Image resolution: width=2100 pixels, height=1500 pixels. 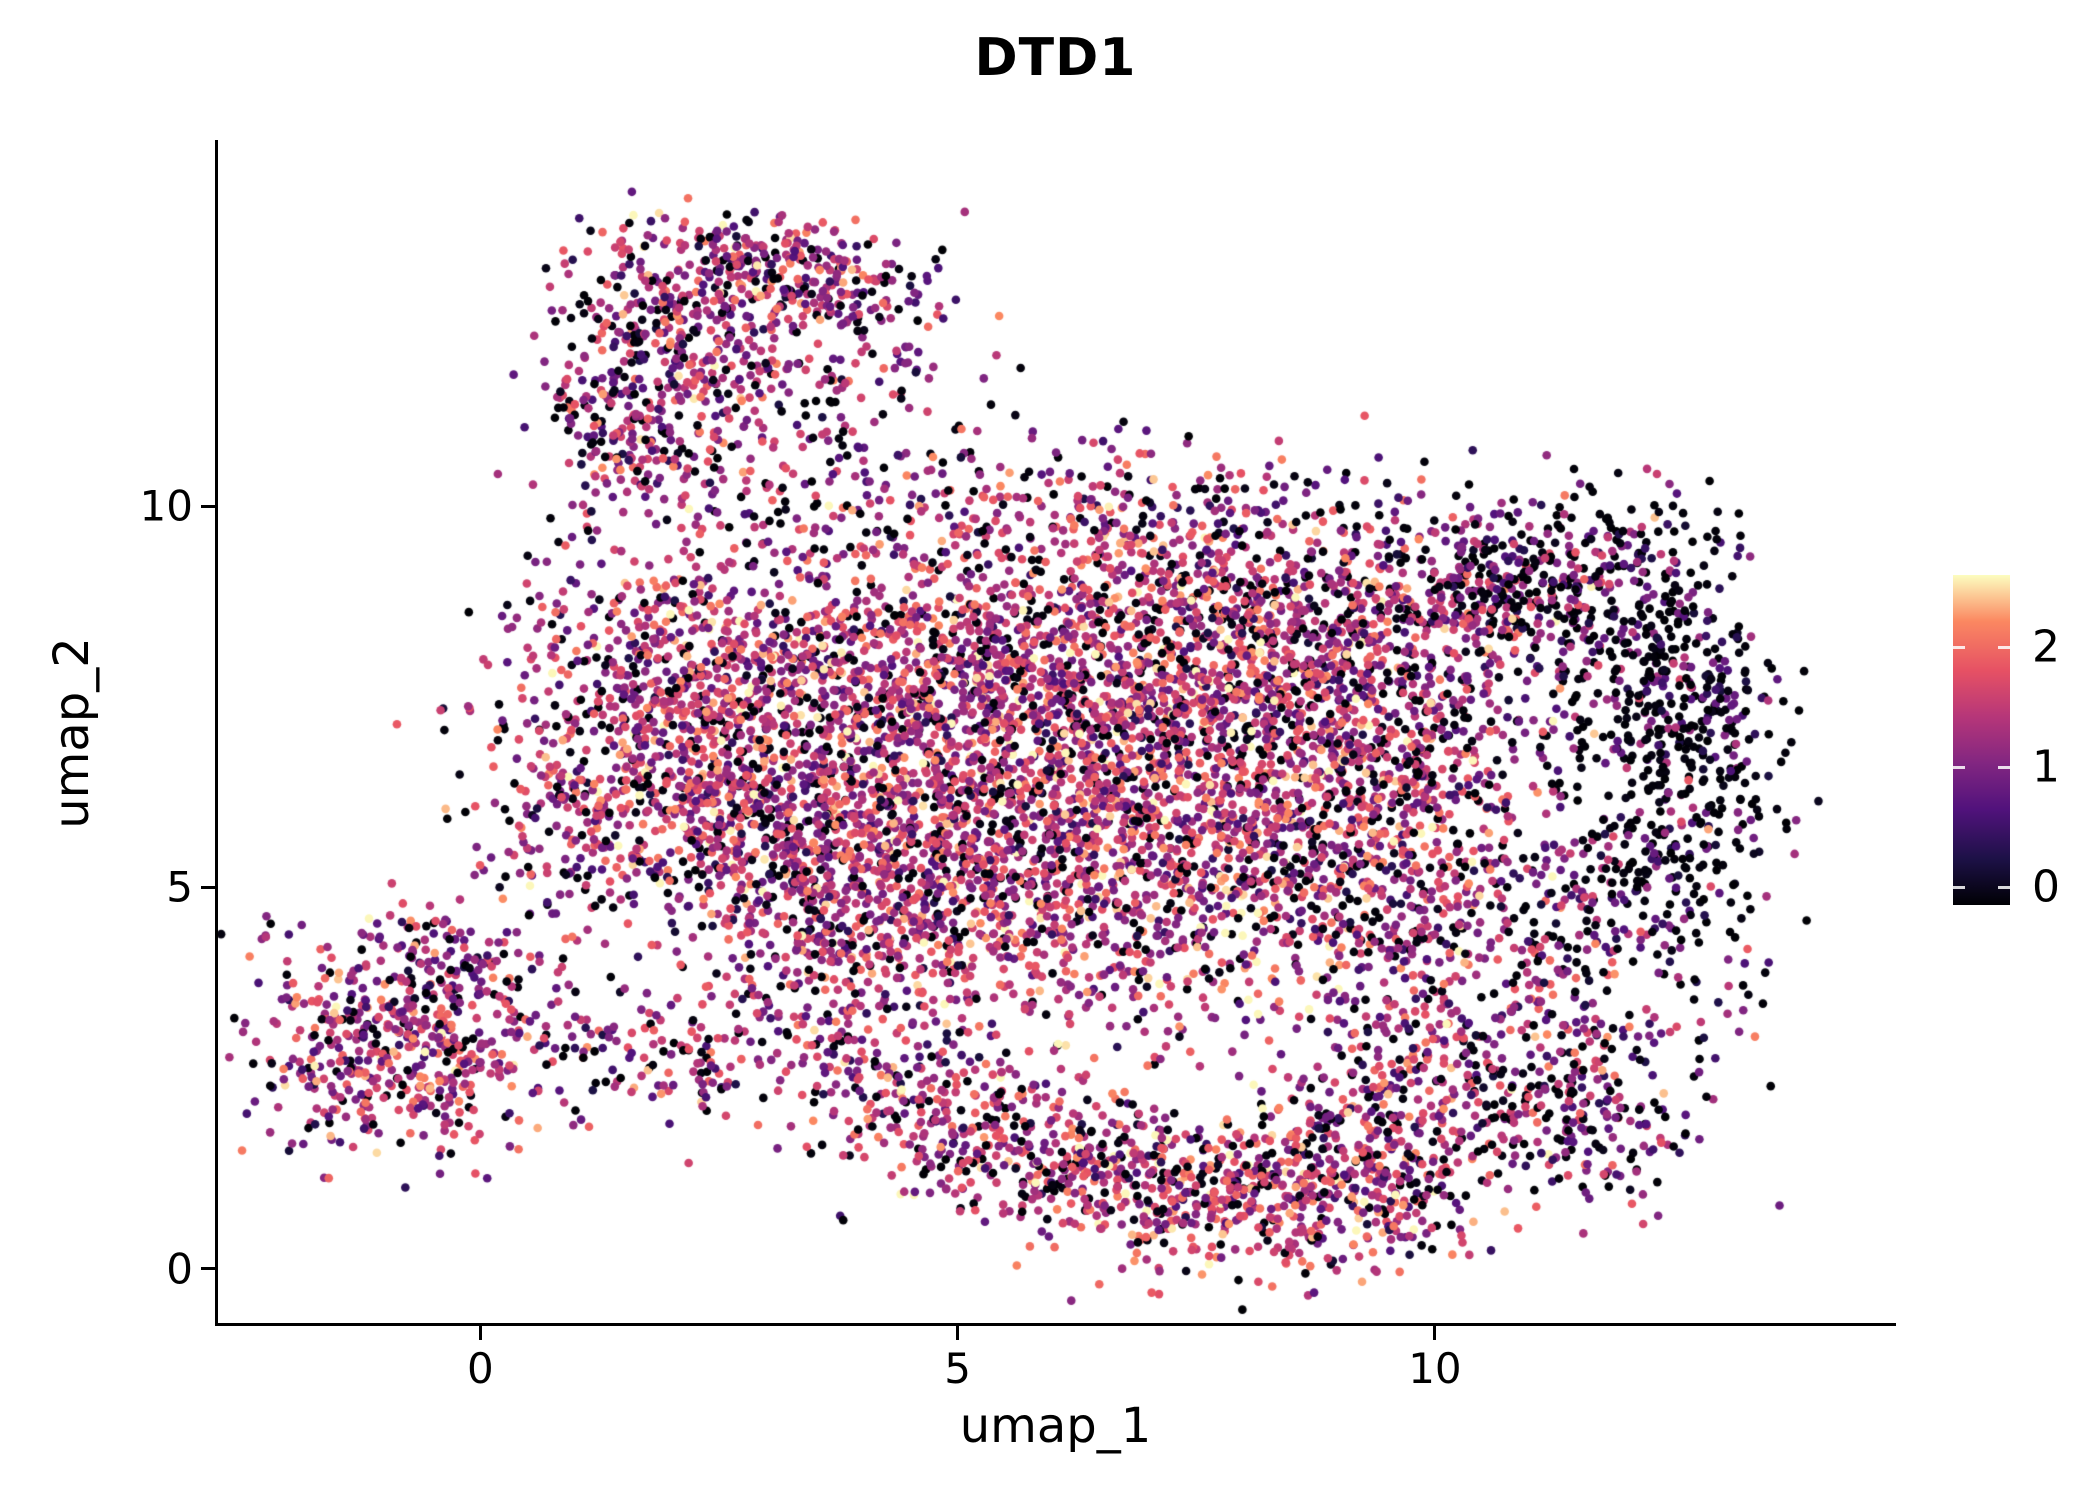 I want to click on y-tick-label: 10, so click(x=166, y=506).